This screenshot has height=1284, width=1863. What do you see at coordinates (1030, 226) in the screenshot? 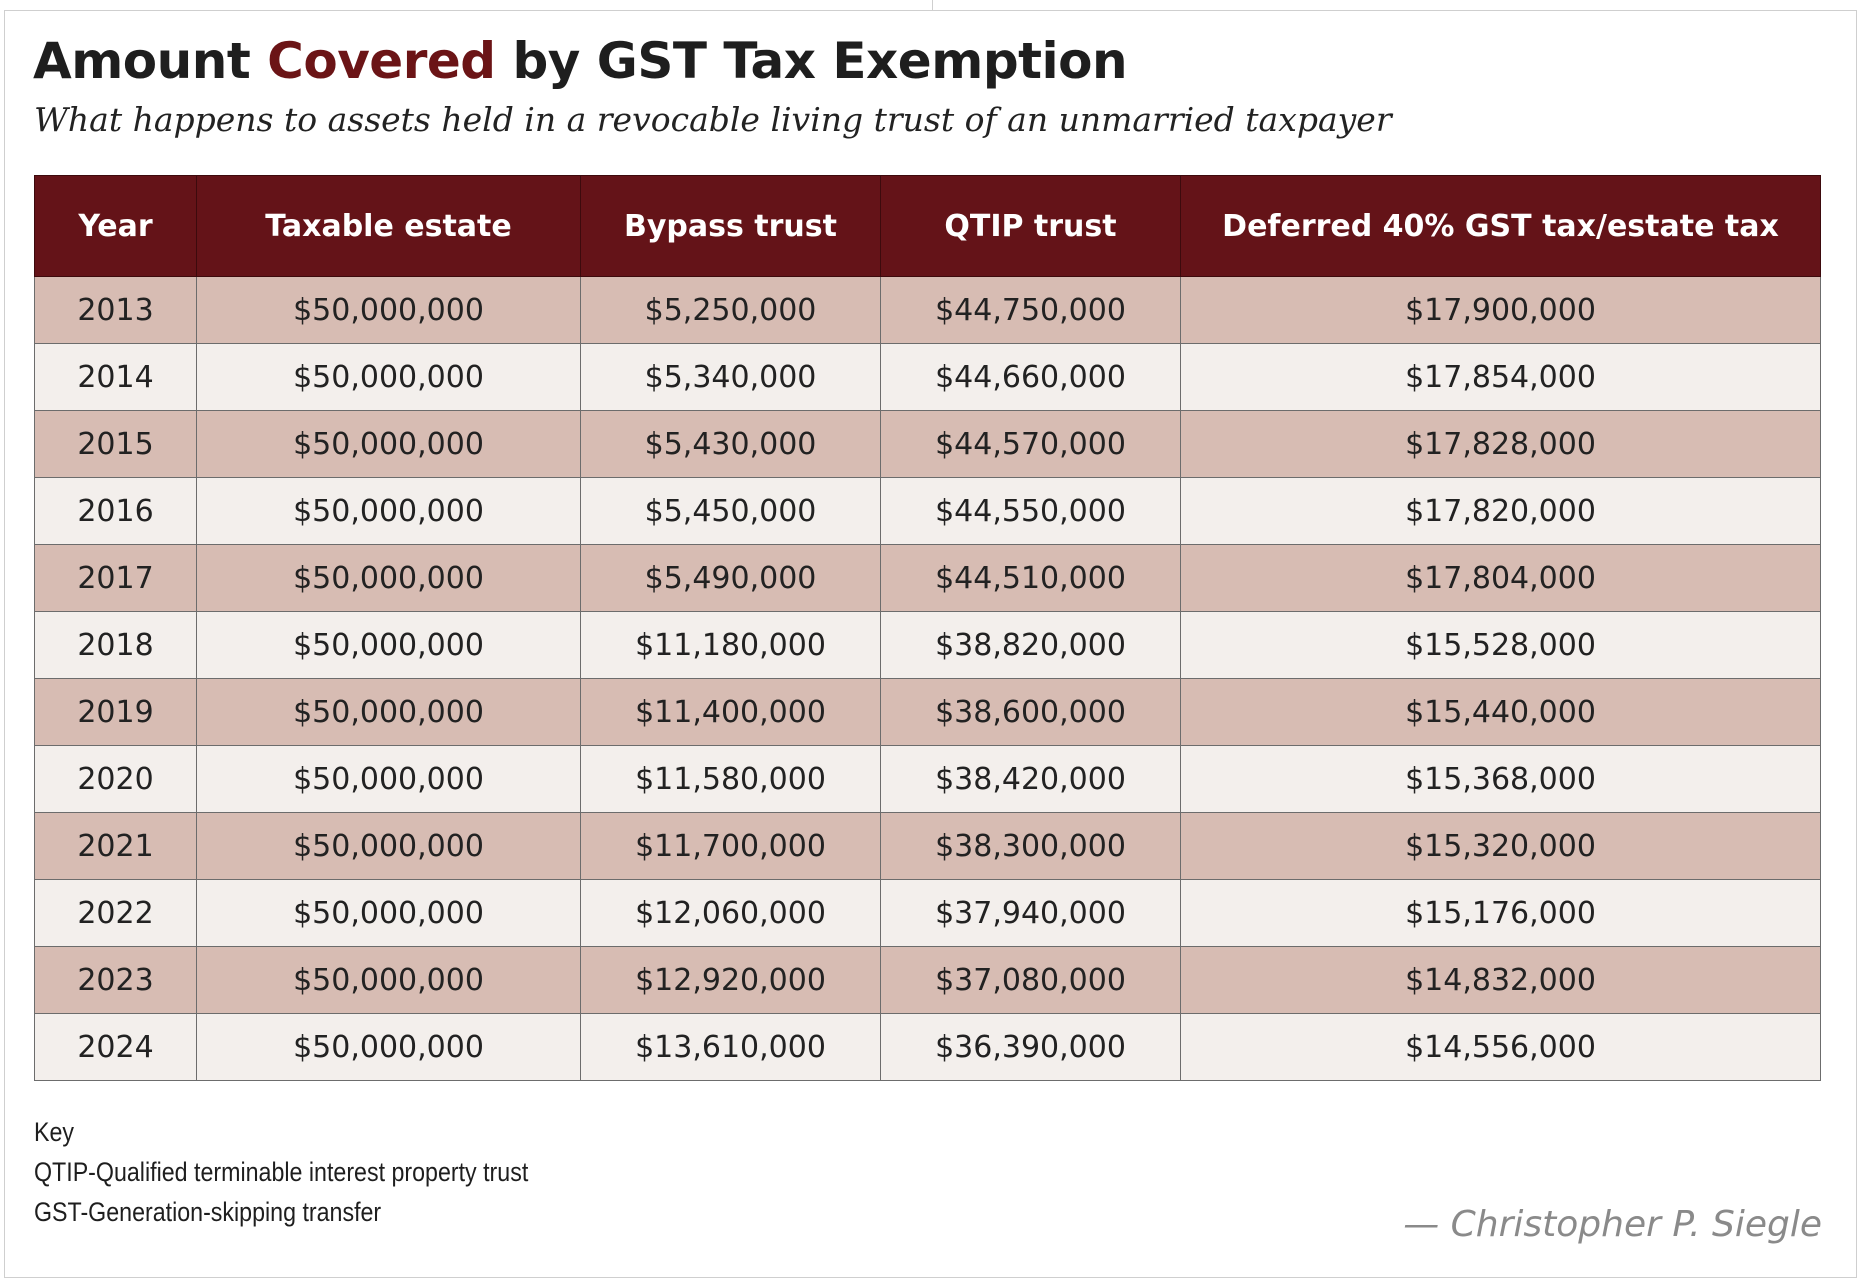
I see `column-header-qtip-trust: QTIP trust` at bounding box center [1030, 226].